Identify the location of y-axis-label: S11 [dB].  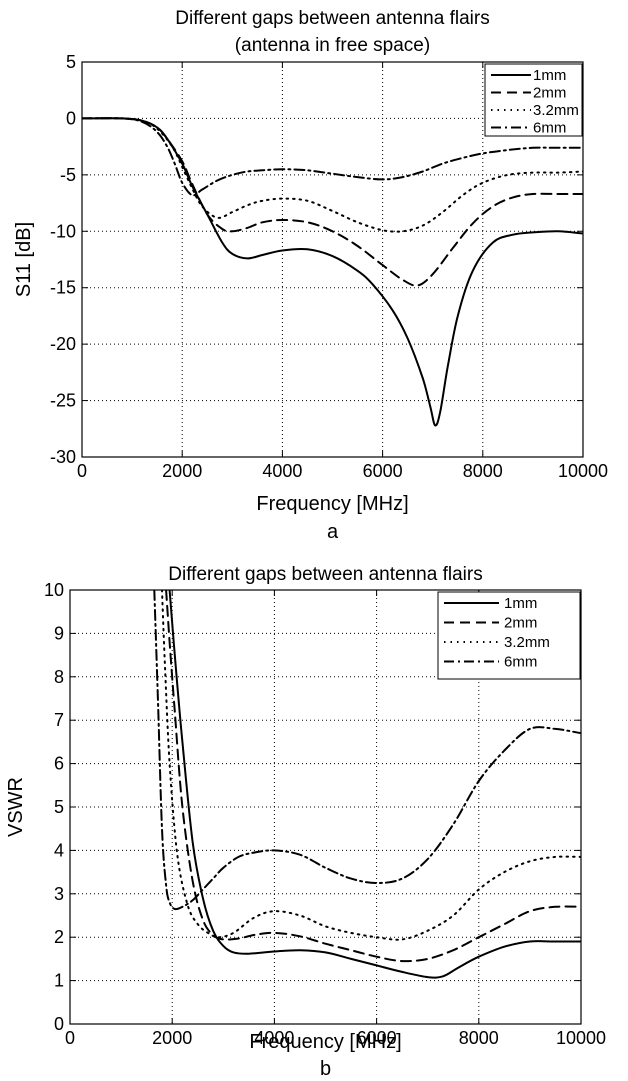
(24, 259).